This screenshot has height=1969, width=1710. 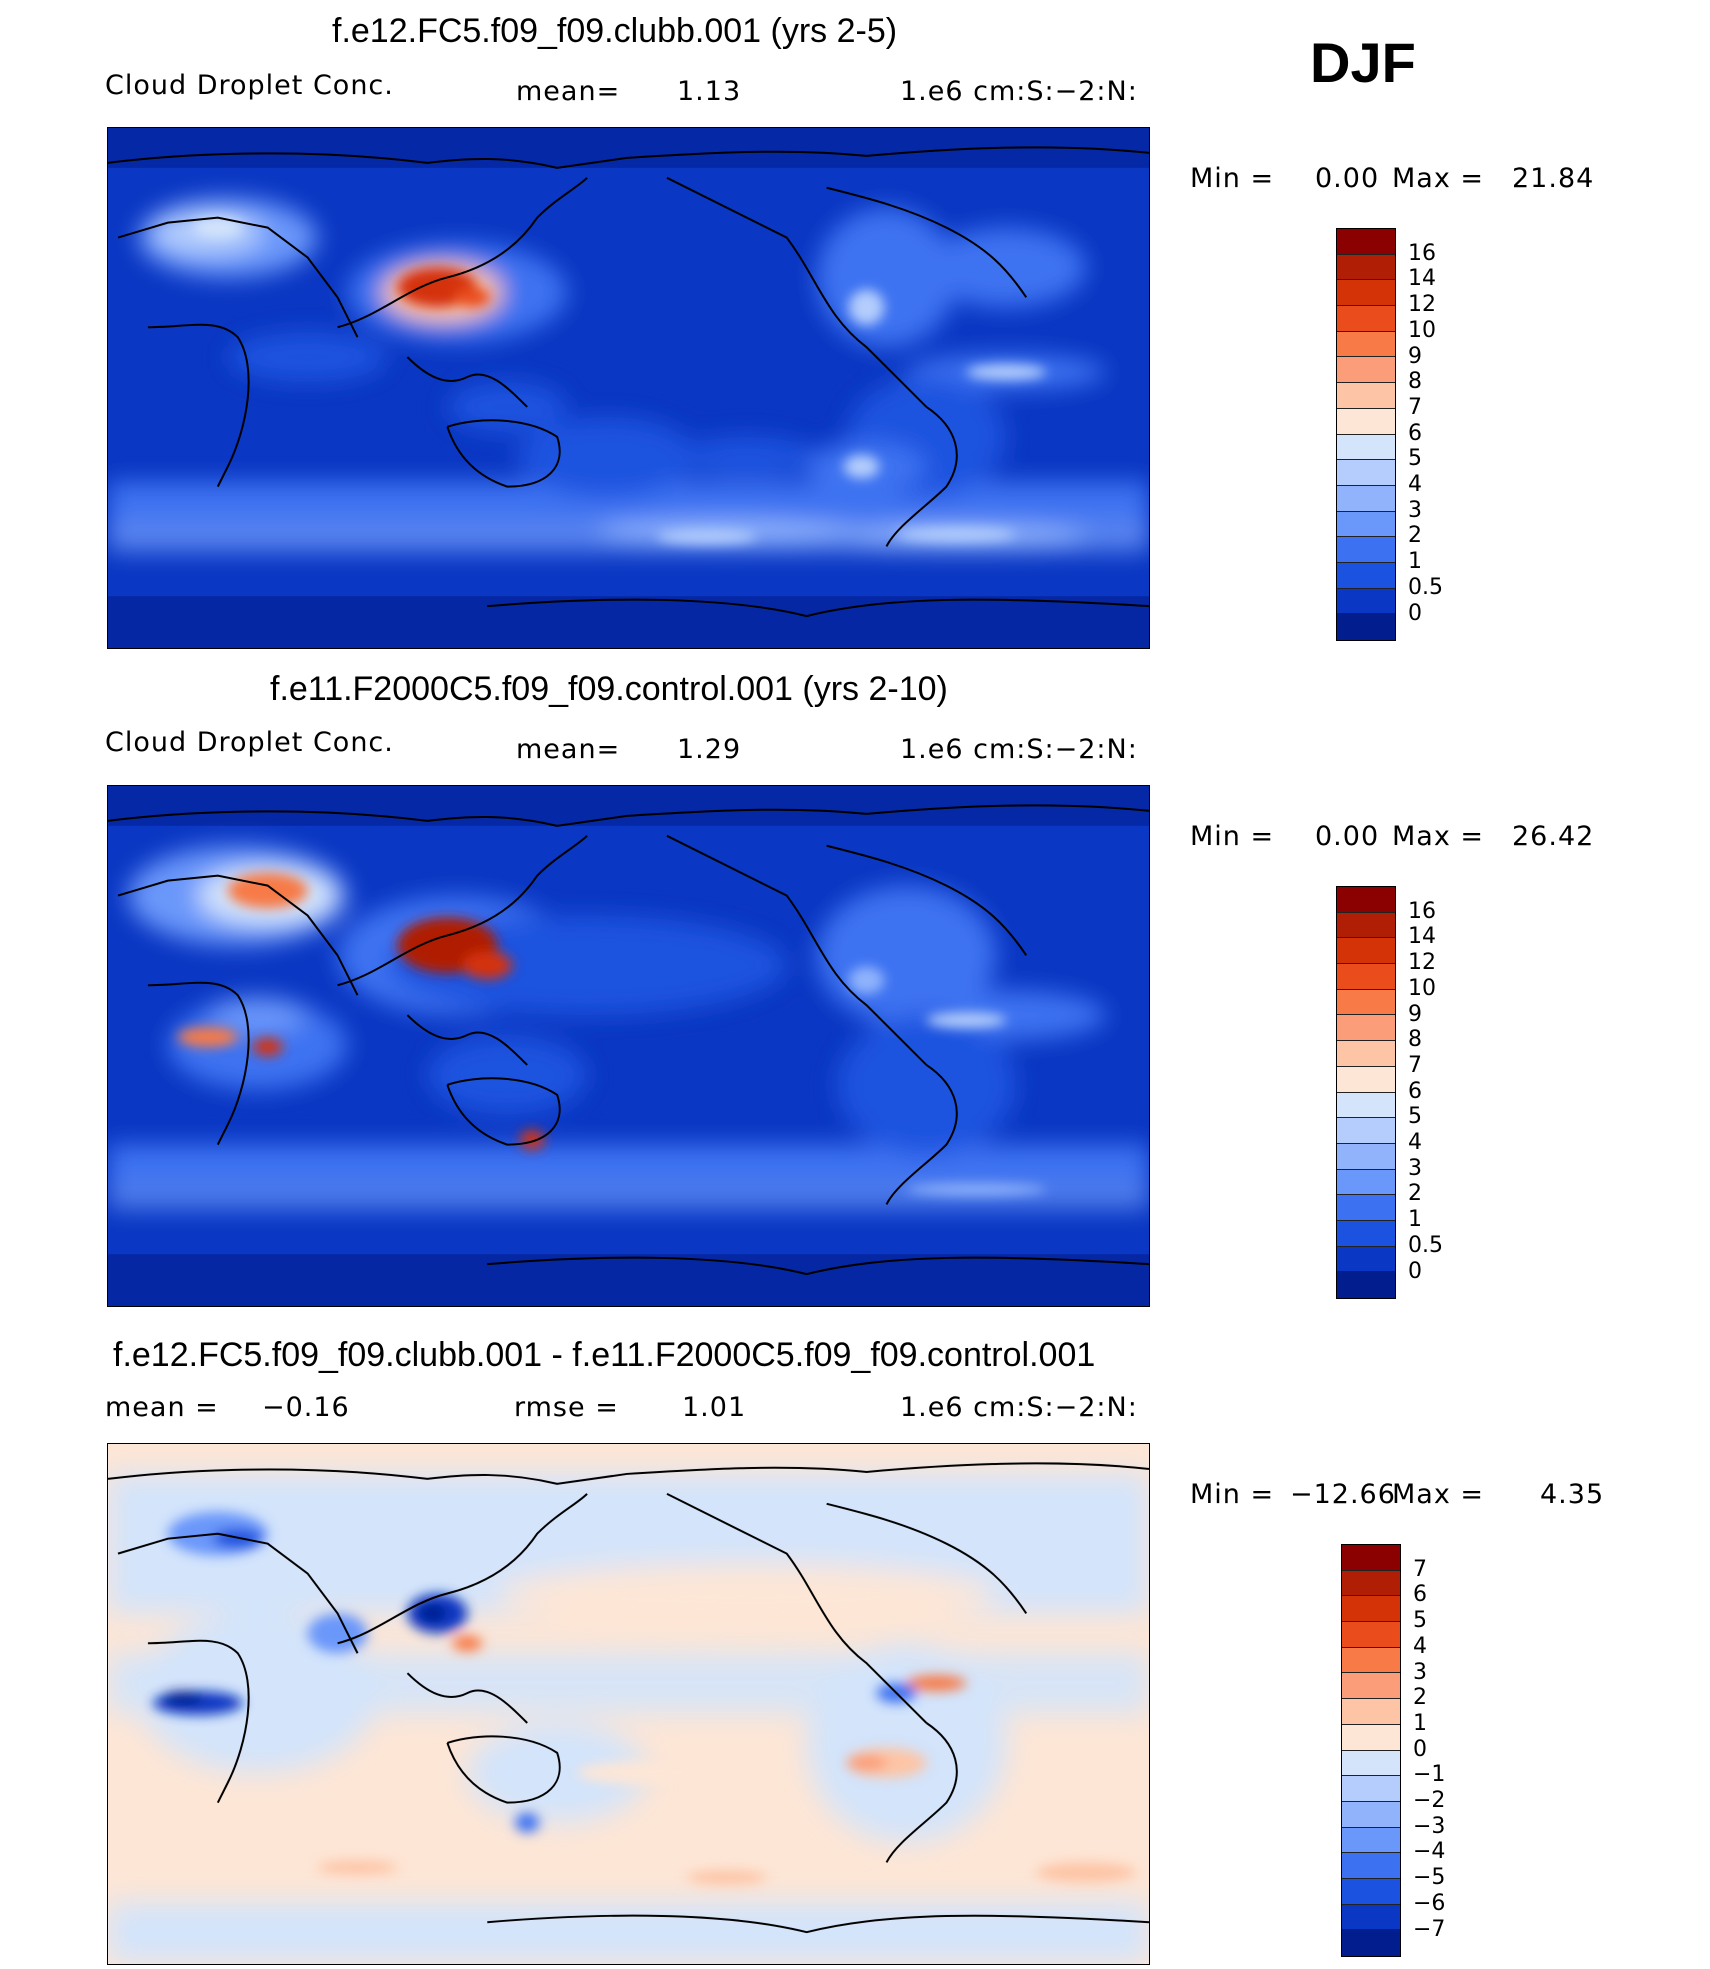 I want to click on panel-3-units: 1.e6 cm:S:−2:N:, so click(x=1019, y=1407).